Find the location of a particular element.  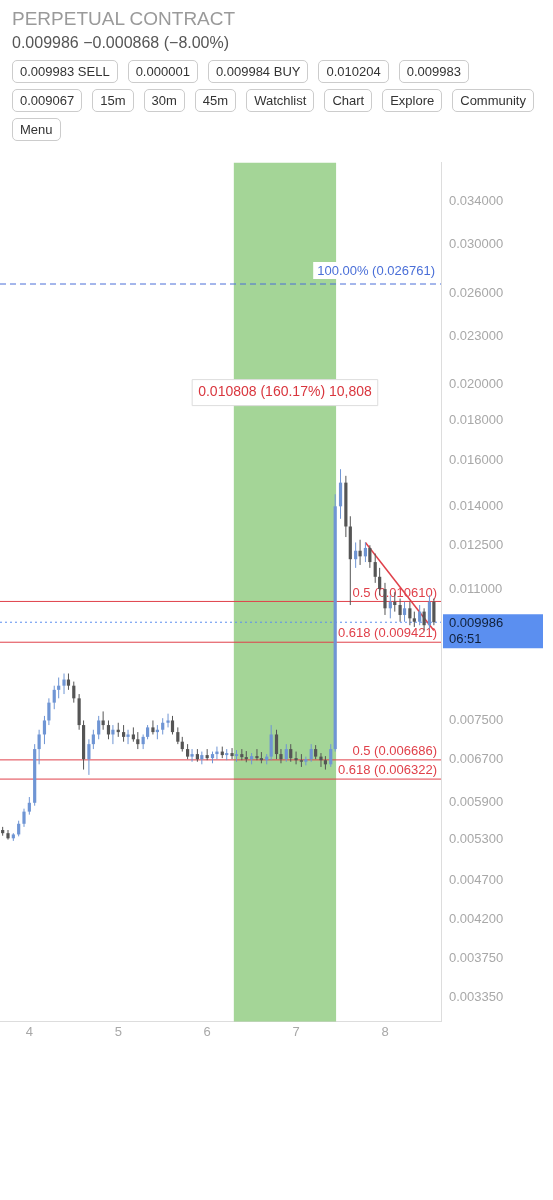

y-tick-label: 0.016000 is located at coordinates (476, 460).